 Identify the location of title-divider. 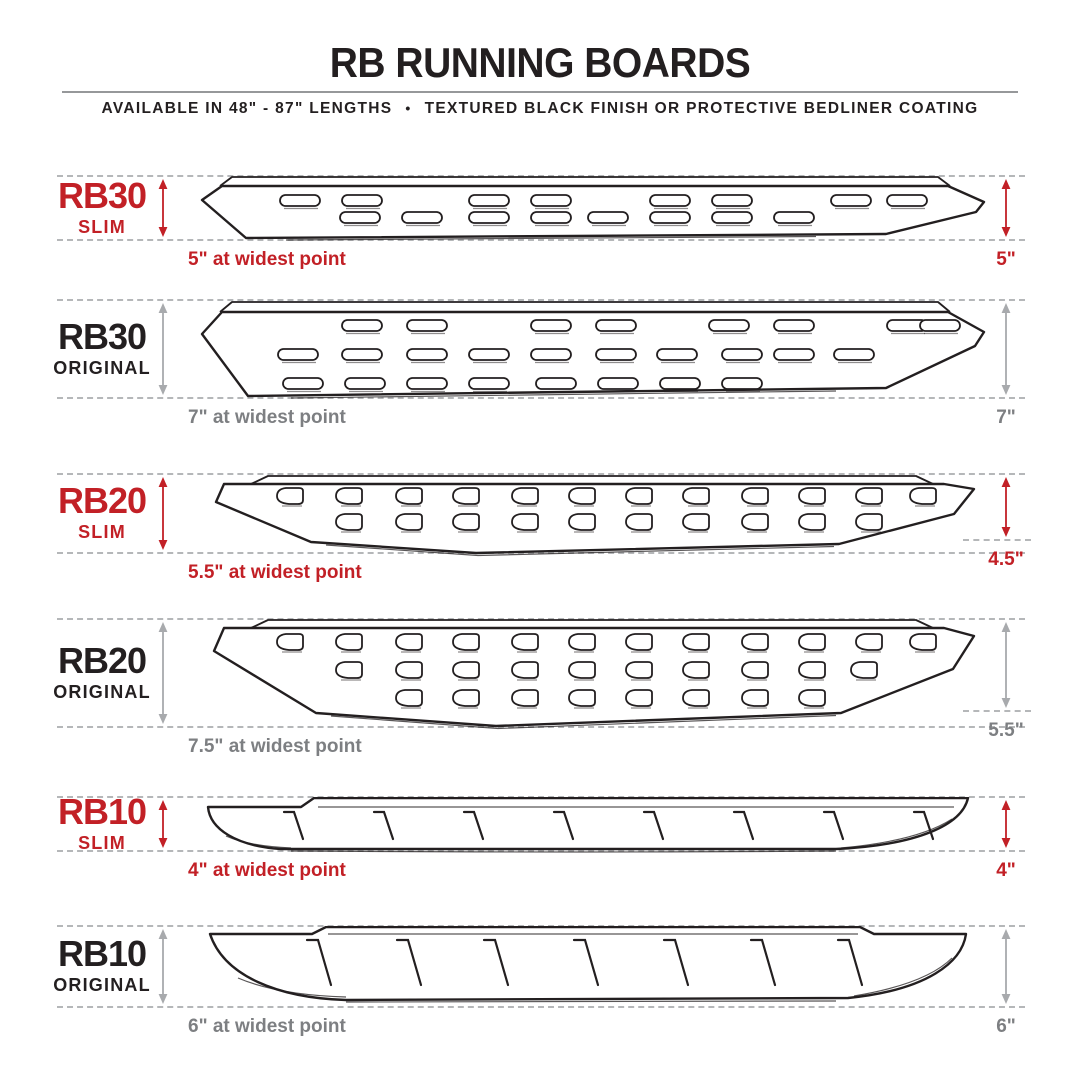
(540, 92).